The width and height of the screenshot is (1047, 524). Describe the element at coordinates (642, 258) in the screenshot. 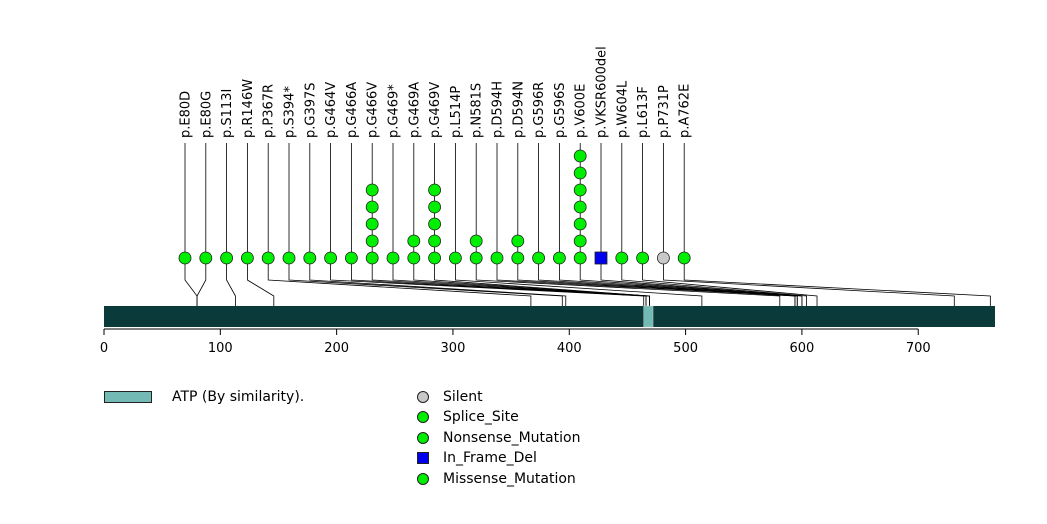

I see `marker-p.L613F-0` at that location.